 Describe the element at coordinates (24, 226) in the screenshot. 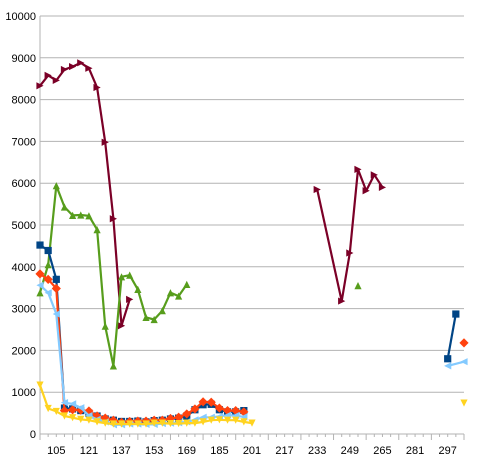

I see `y-tick-label: 5000` at that location.